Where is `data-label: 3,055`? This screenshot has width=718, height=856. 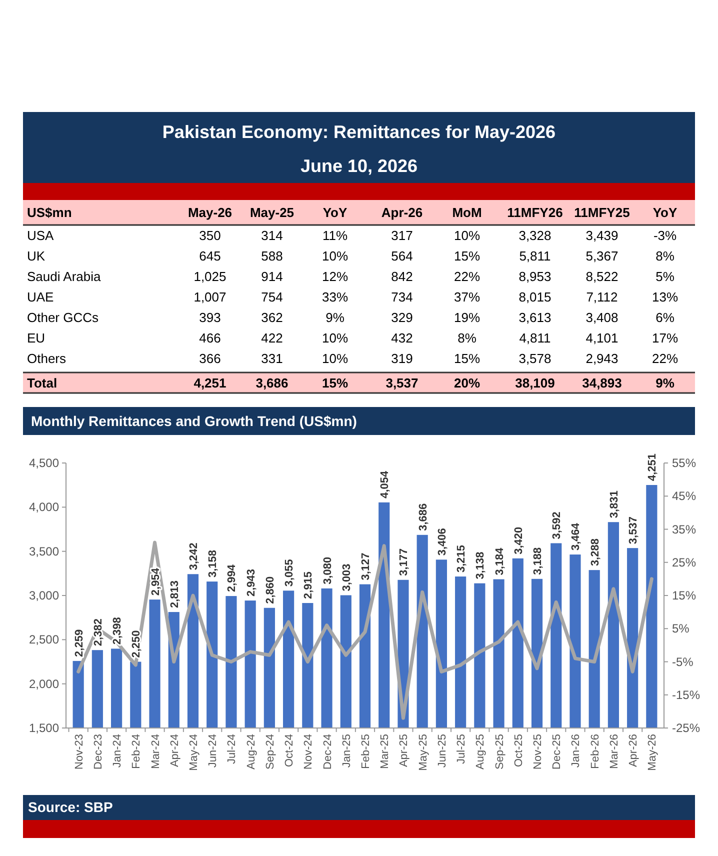 data-label: 3,055 is located at coordinates (290, 573).